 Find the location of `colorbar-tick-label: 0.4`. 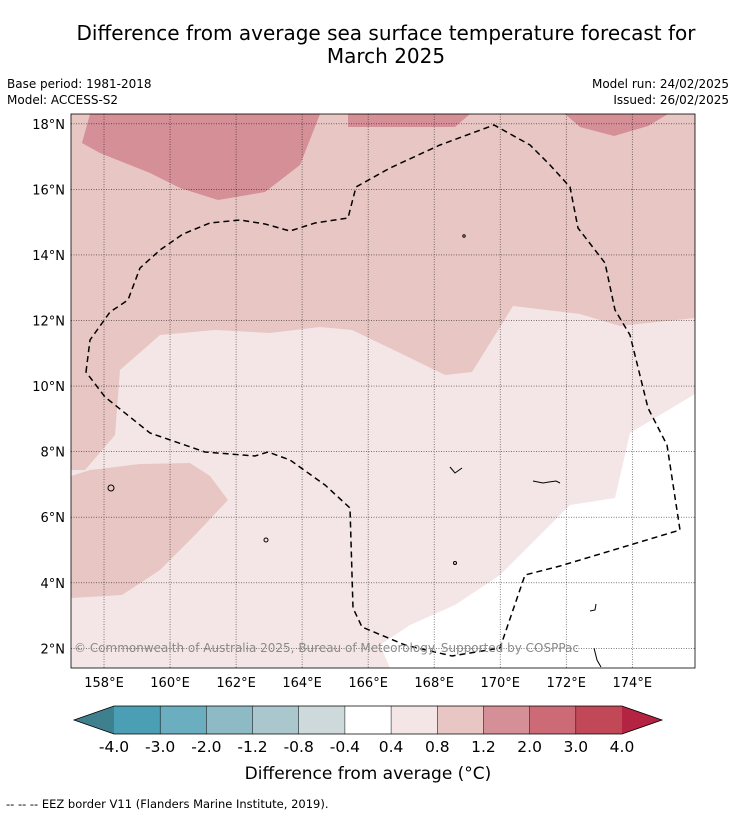

colorbar-tick-label: 0.4 is located at coordinates (391, 747).